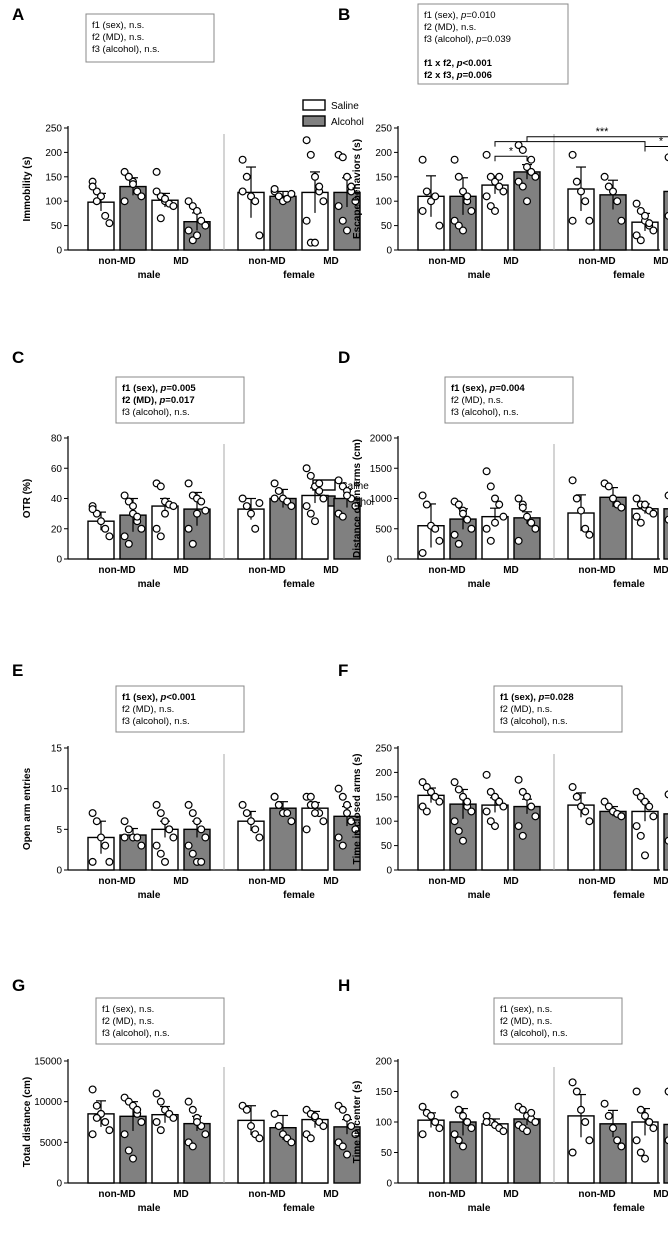 Image resolution: width=668 pixels, height=1239 pixels. What do you see at coordinates (57, 789) in the screenshot?
I see `y-tick-label: 10` at bounding box center [57, 789].